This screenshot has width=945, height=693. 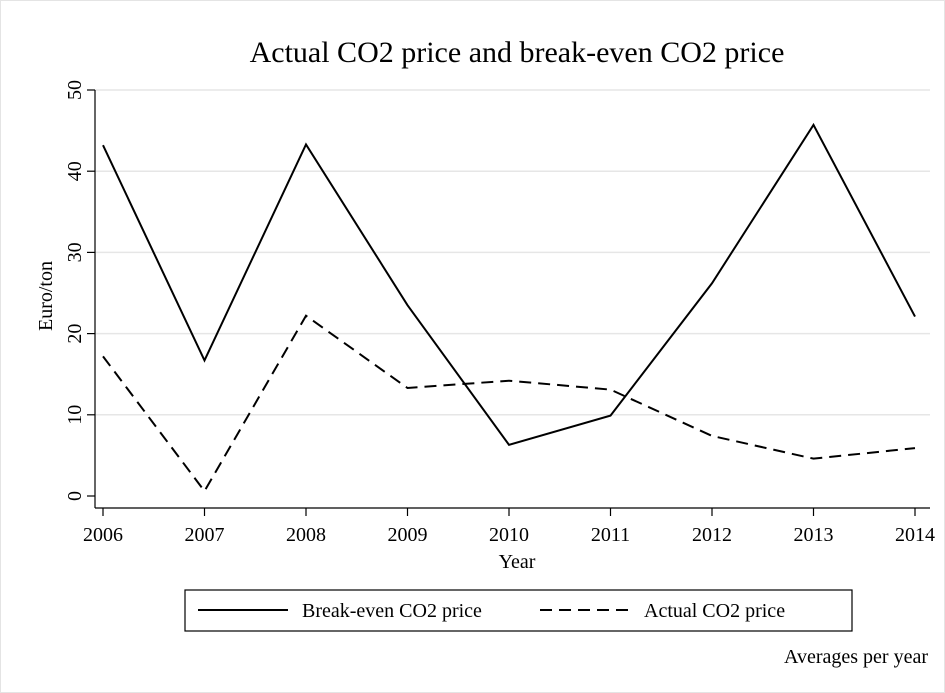 What do you see at coordinates (915, 535) in the screenshot?
I see `x-tick-label: 2014` at bounding box center [915, 535].